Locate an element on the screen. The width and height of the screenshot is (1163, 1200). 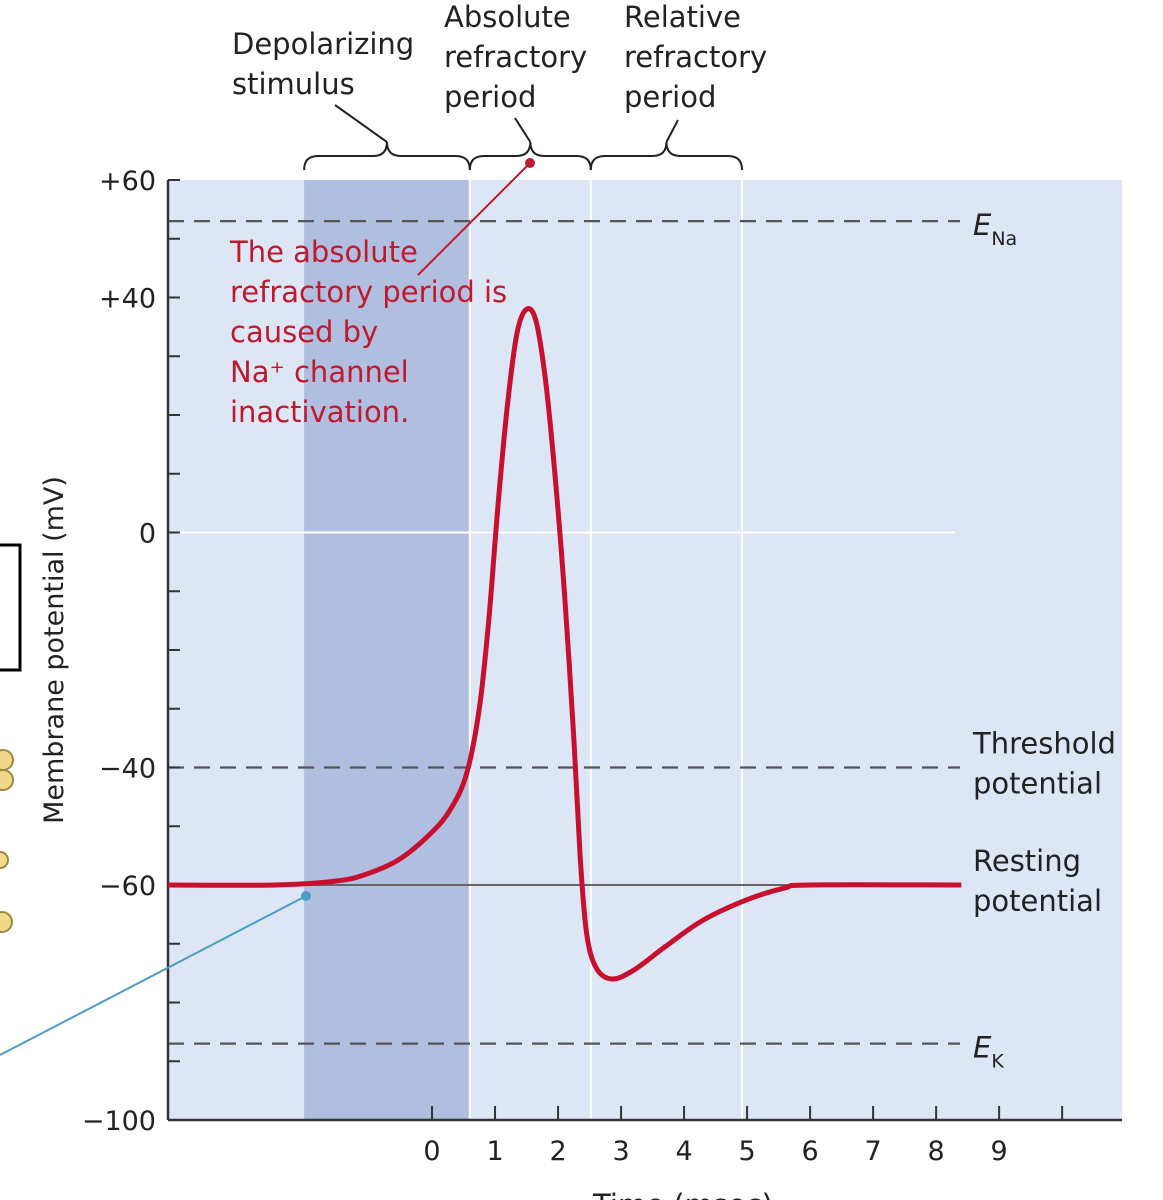
annotation-pointer is located at coordinates (474, 219).